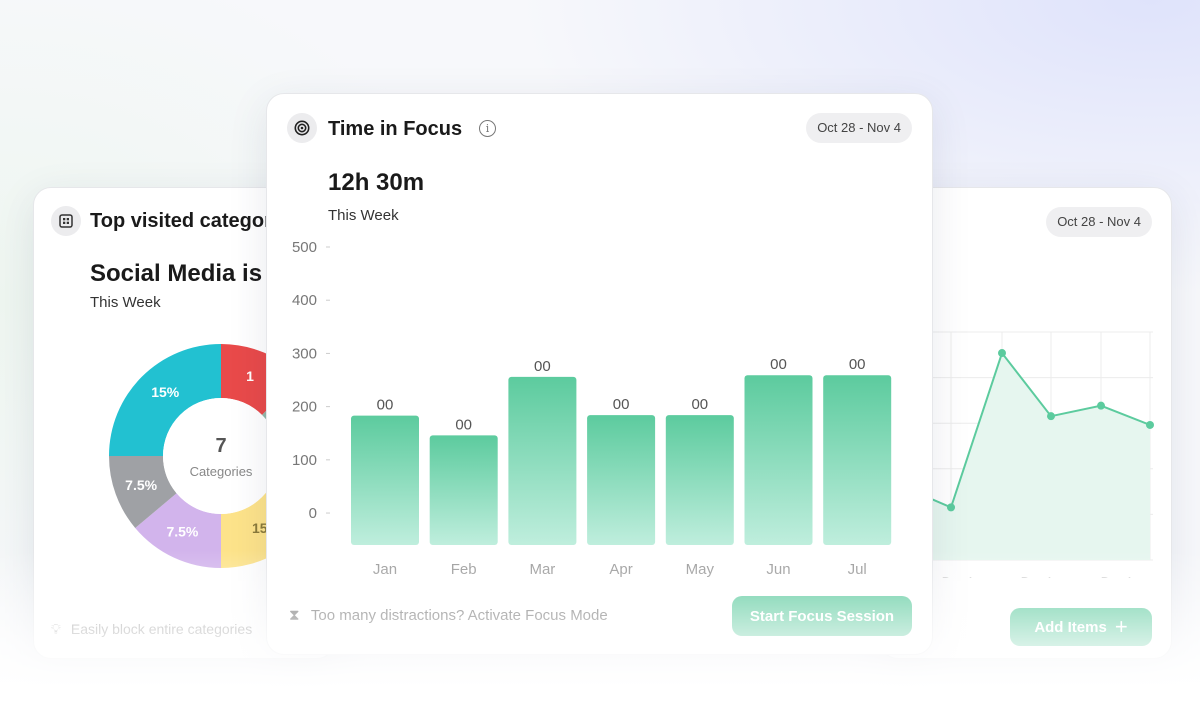  Describe the element at coordinates (700, 569) in the screenshot. I see `x-category-label: May` at that location.